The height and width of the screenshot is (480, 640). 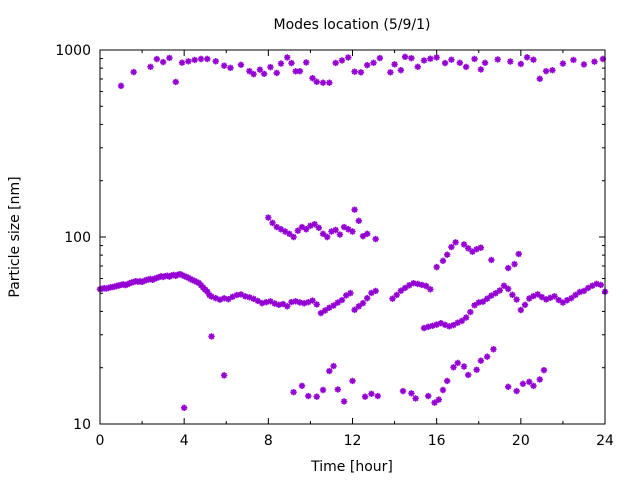 What do you see at coordinates (268, 441) in the screenshot?
I see `x-tick-label: 8` at bounding box center [268, 441].